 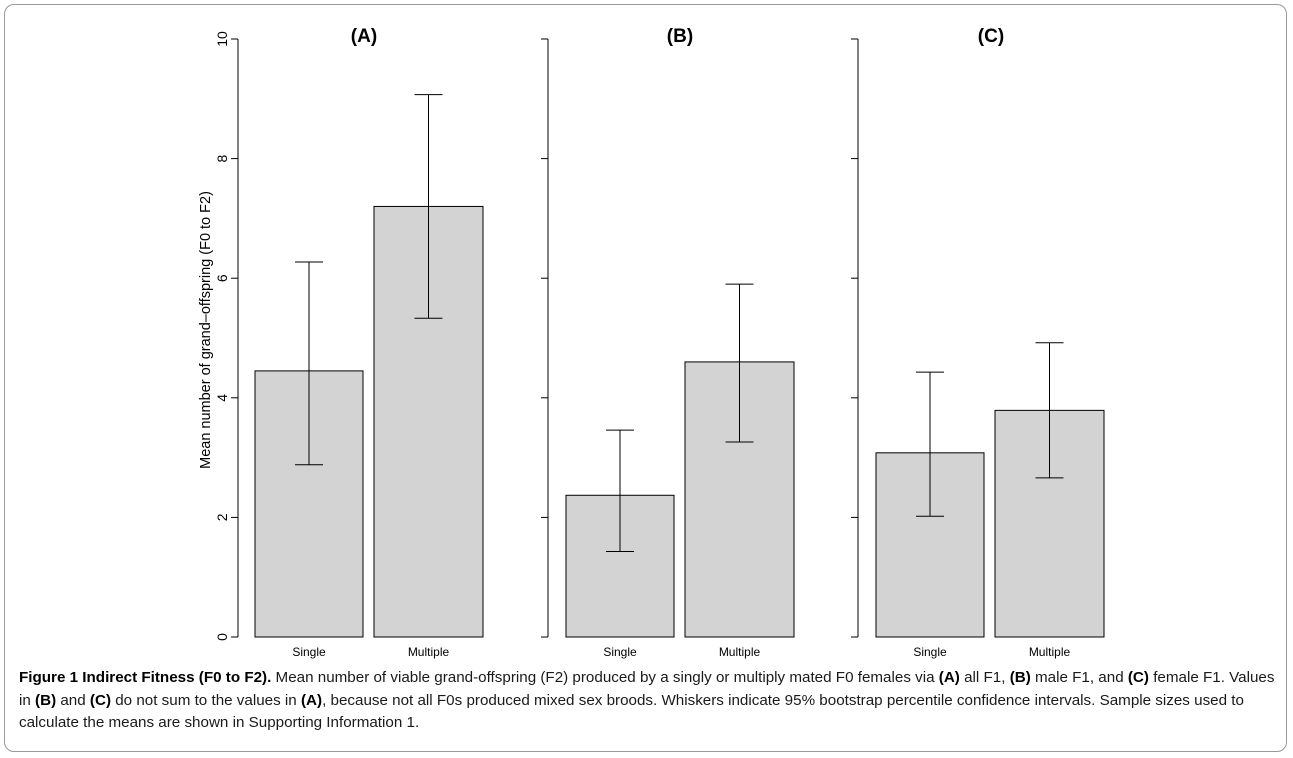 I want to click on caption-text: male F1, and, so click(x=1079, y=677).